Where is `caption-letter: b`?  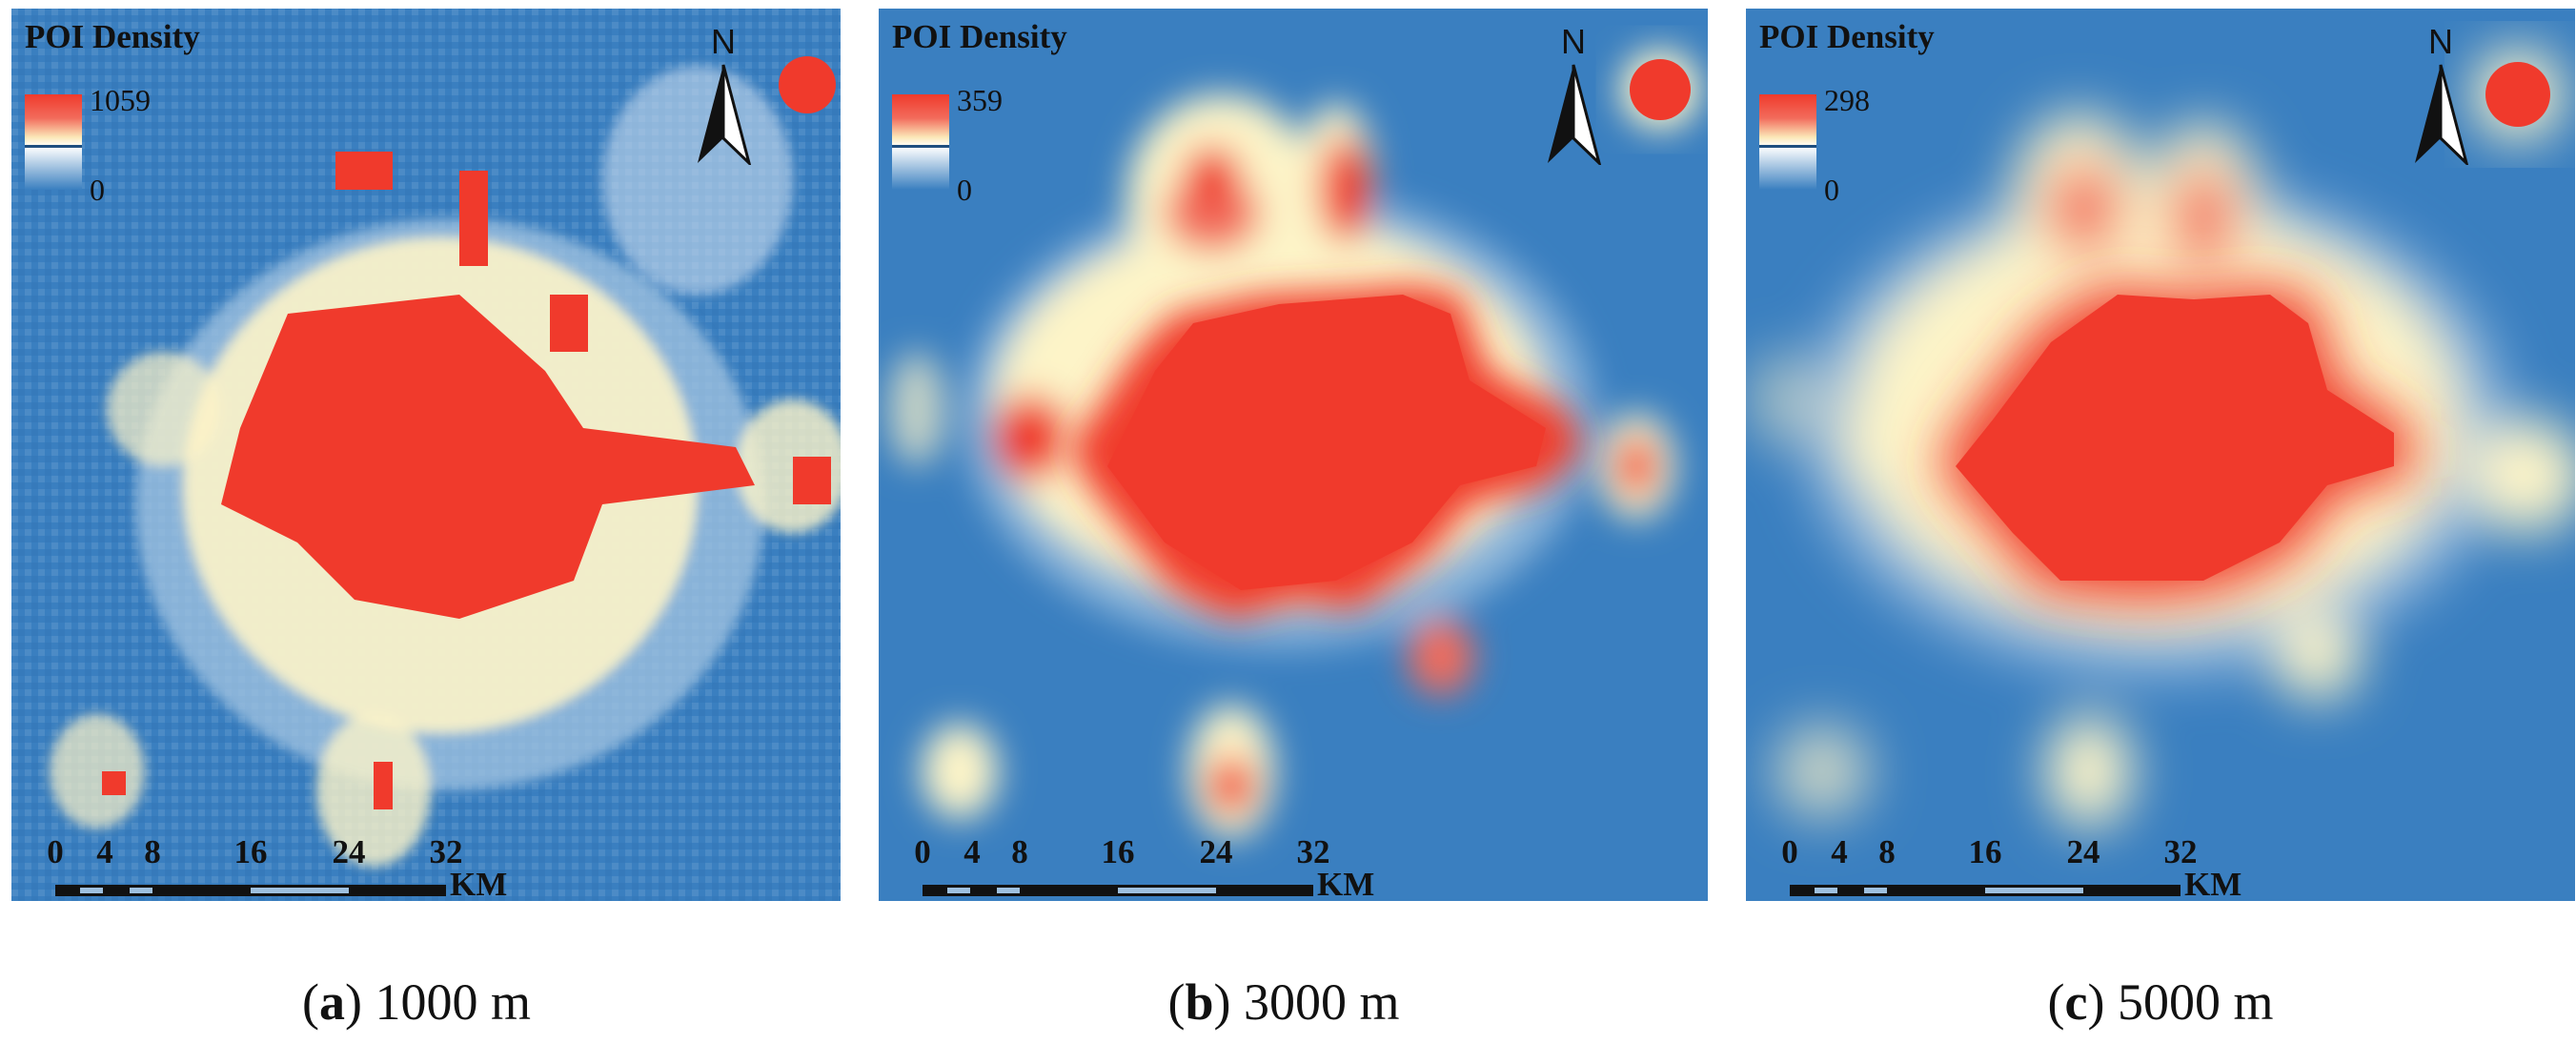
caption-letter: b is located at coordinates (1199, 1002).